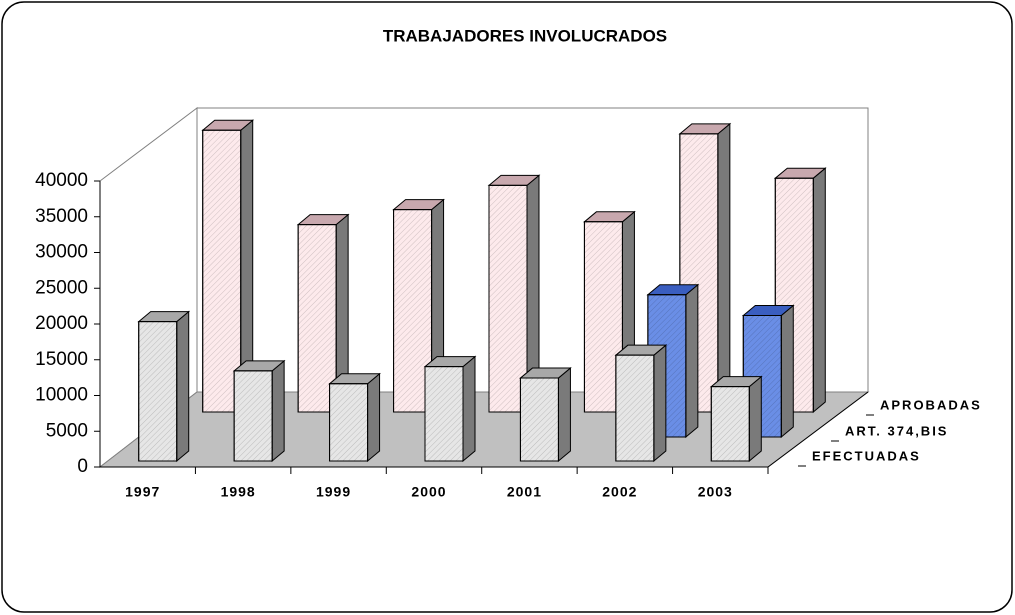  I want to click on y-tick-label: 10000, so click(61, 395).